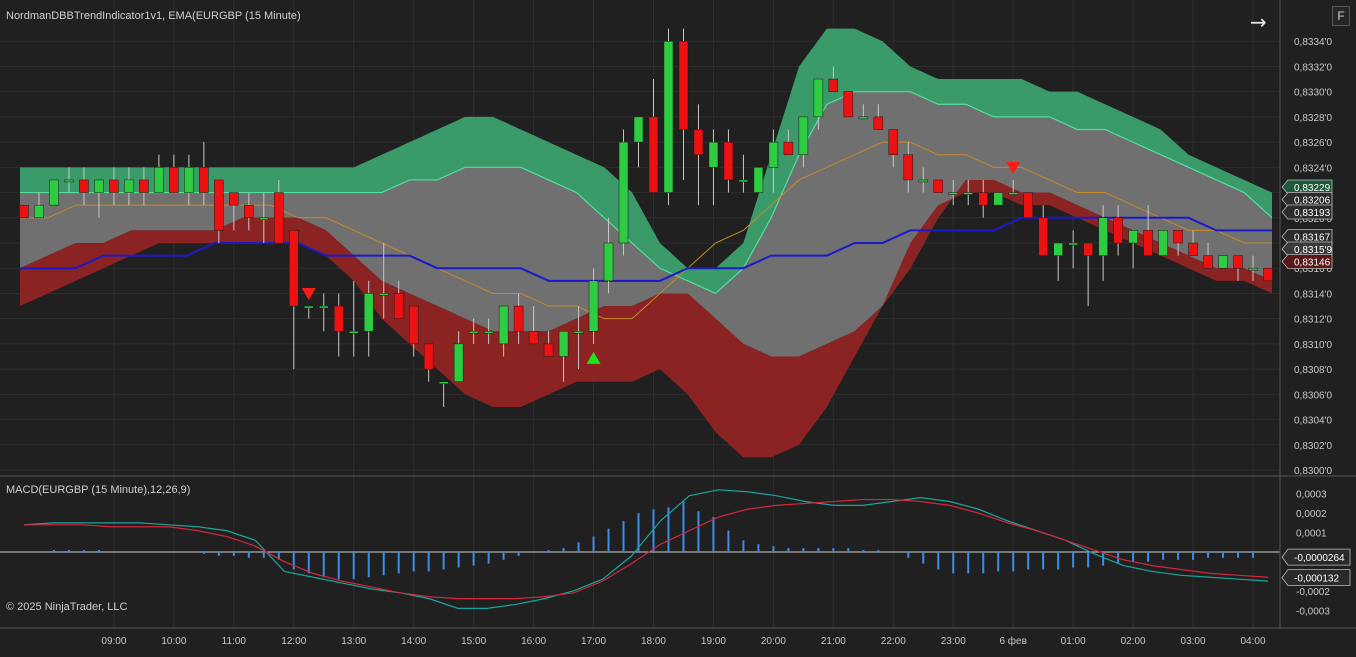  I want to click on price-badge-text: 0,83146, so click(1312, 263).